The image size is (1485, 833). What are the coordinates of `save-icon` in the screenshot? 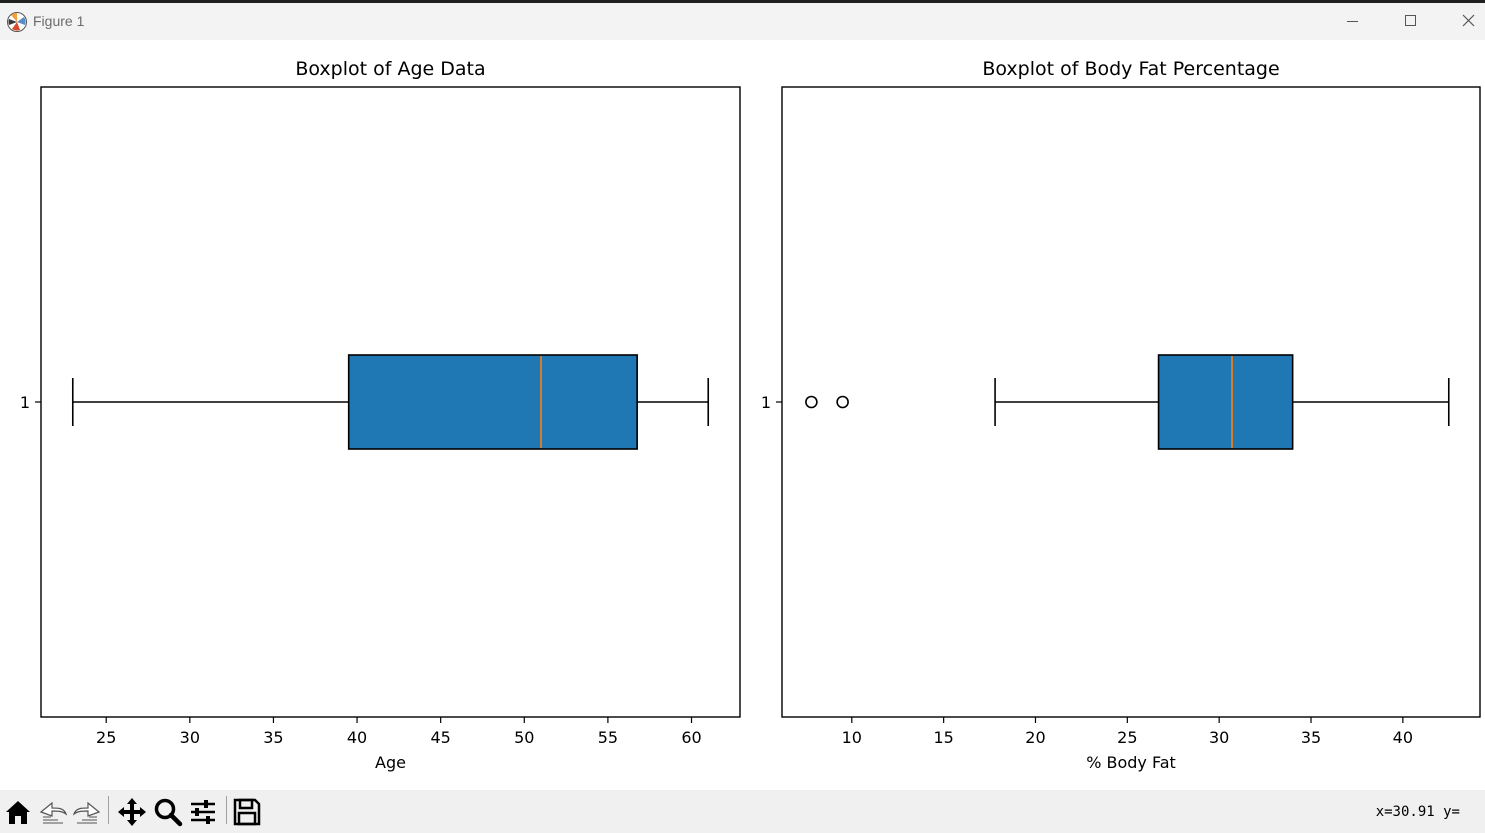 It's located at (247, 812).